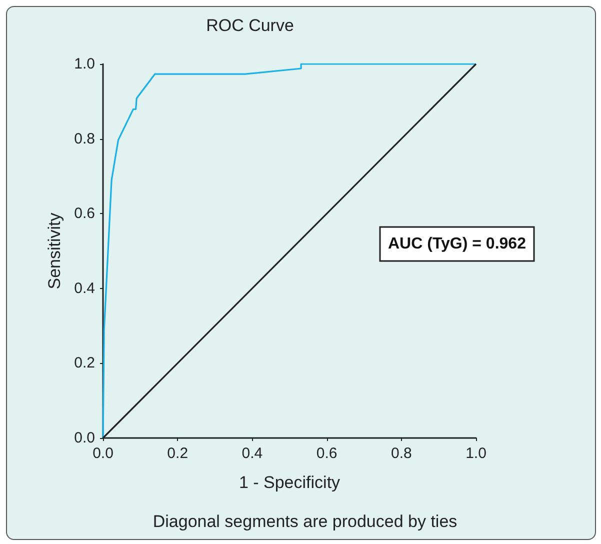 The height and width of the screenshot is (544, 601). What do you see at coordinates (327, 453) in the screenshot?
I see `x-tick-label: 0.6` at bounding box center [327, 453].